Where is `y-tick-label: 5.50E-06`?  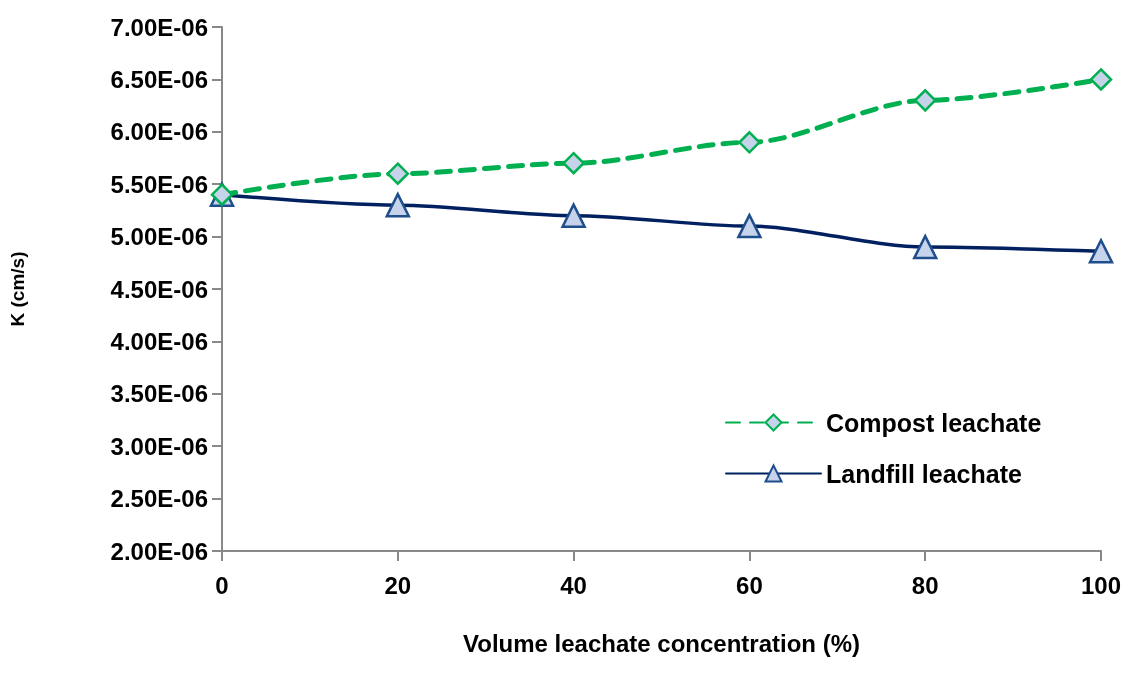 y-tick-label: 5.50E-06 is located at coordinates (159, 184).